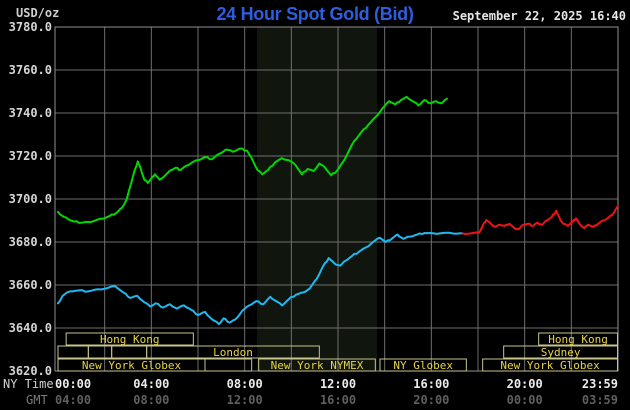 The width and height of the screenshot is (630, 410). Describe the element at coordinates (30, 113) in the screenshot. I see `y-tick-label: 3740.0` at that location.